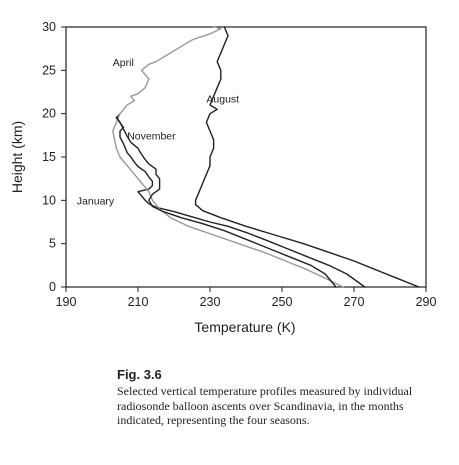 This screenshot has height=465, width=459. Describe the element at coordinates (49, 27) in the screenshot. I see `y-tick-label: 30` at that location.